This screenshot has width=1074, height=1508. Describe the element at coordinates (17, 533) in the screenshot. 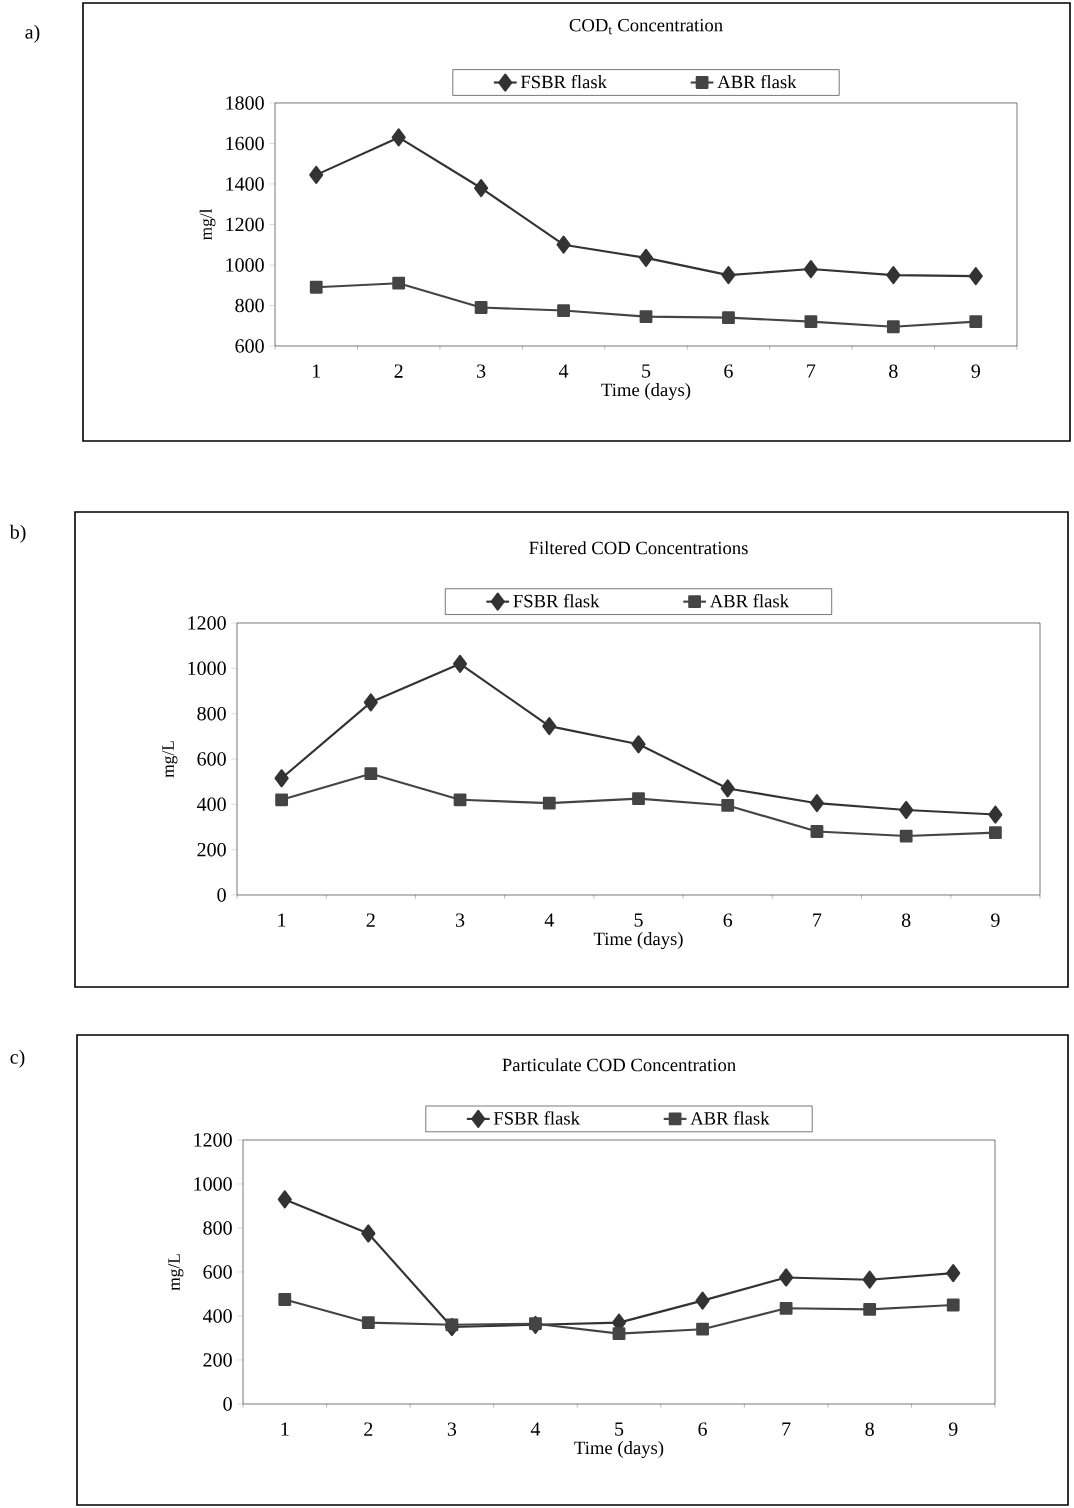

I see `text: b)` at that location.